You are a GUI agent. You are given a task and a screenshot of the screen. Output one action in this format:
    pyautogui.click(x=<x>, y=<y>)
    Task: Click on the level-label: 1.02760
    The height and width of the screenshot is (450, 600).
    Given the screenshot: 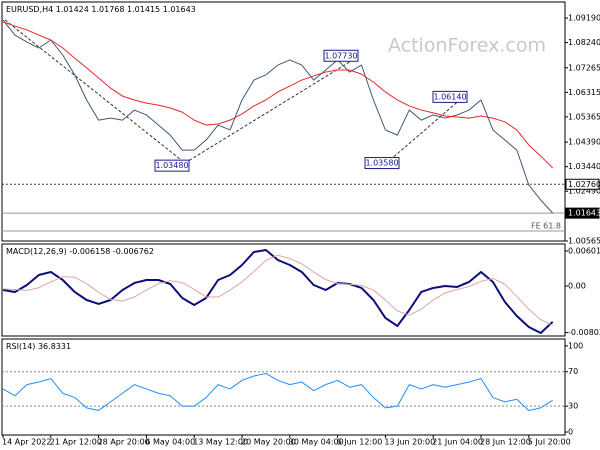 What is the action you would take?
    pyautogui.click(x=584, y=184)
    